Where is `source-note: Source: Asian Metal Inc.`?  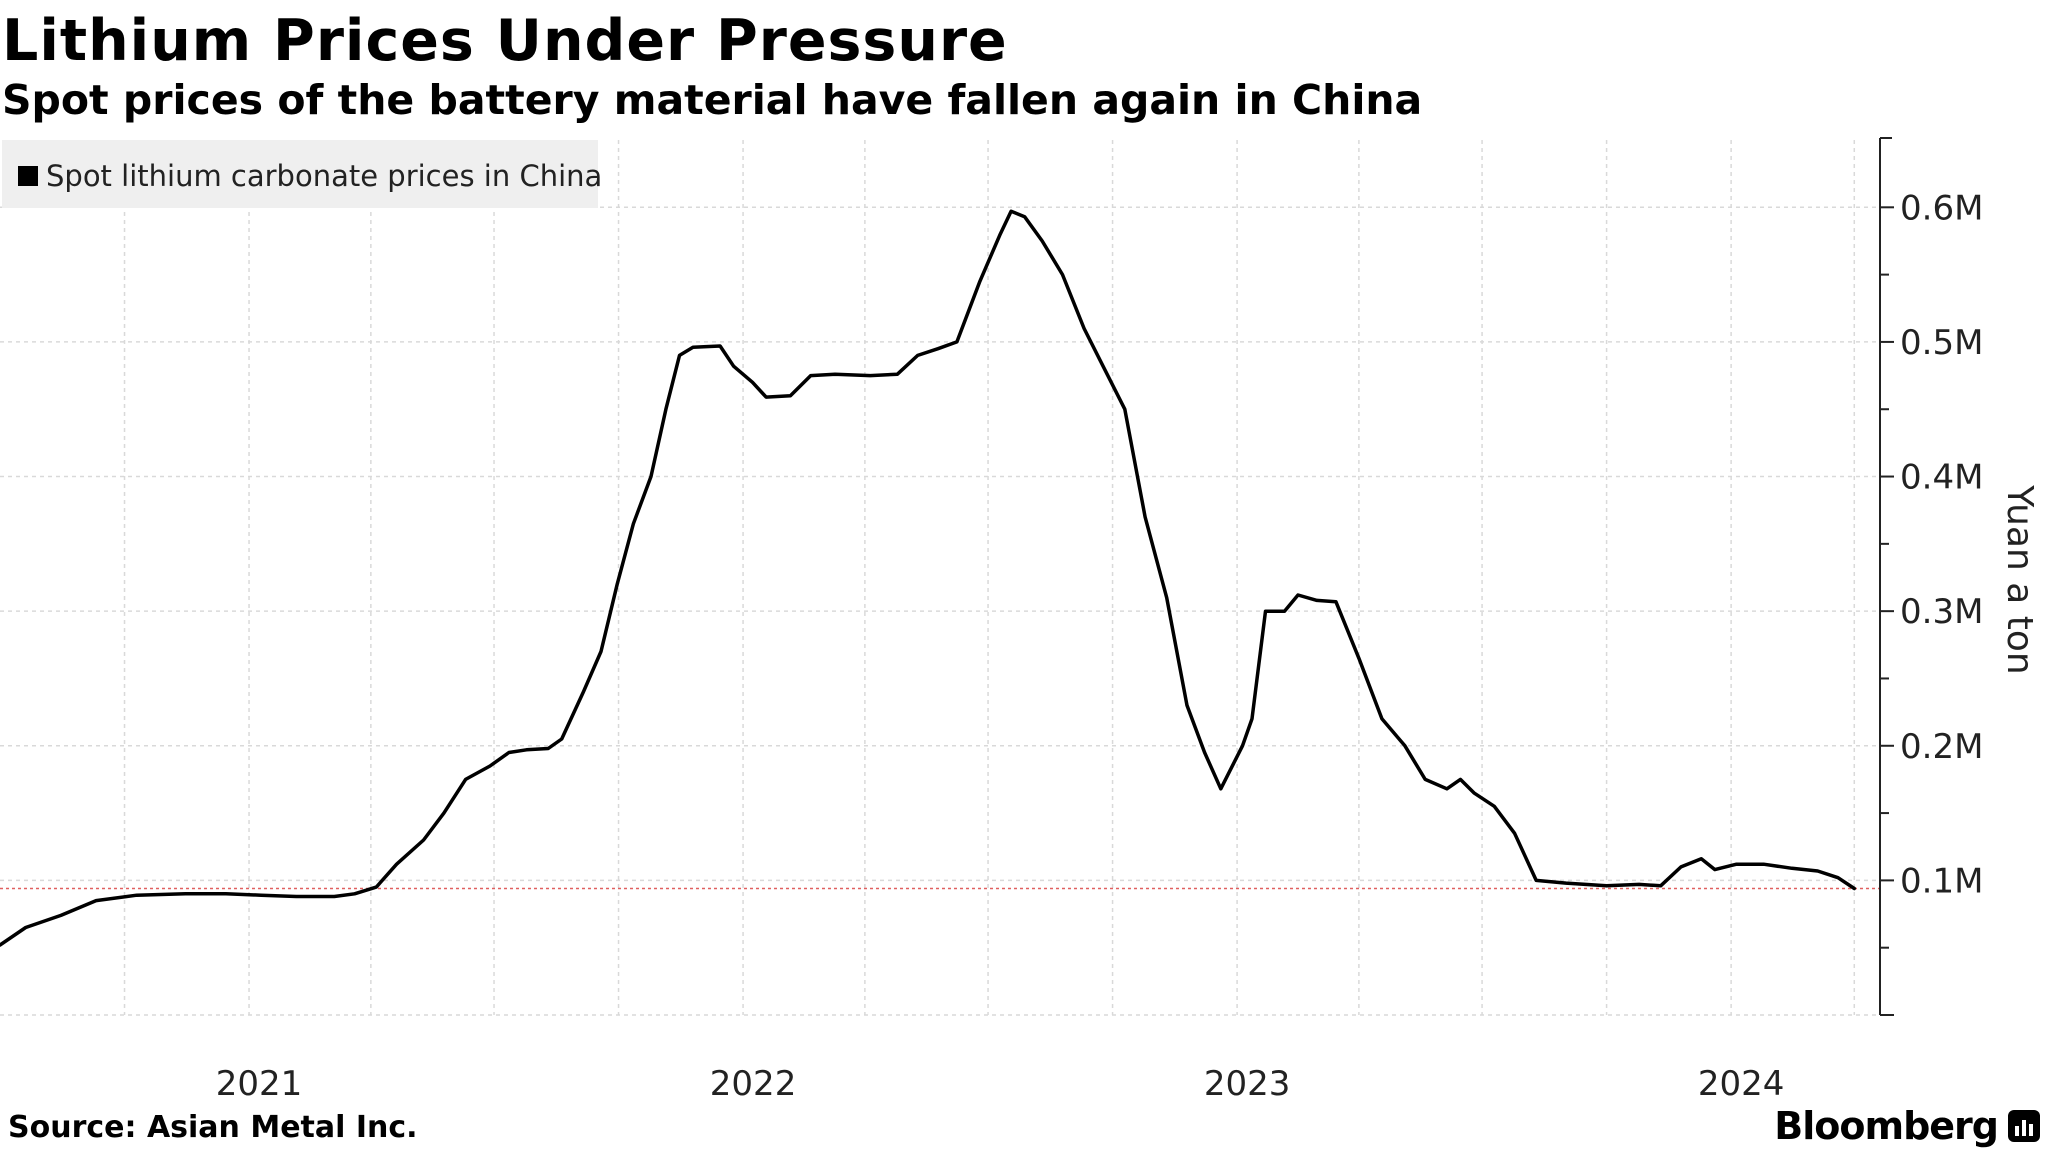
source-note: Source: Asian Metal Inc. is located at coordinates (213, 1127).